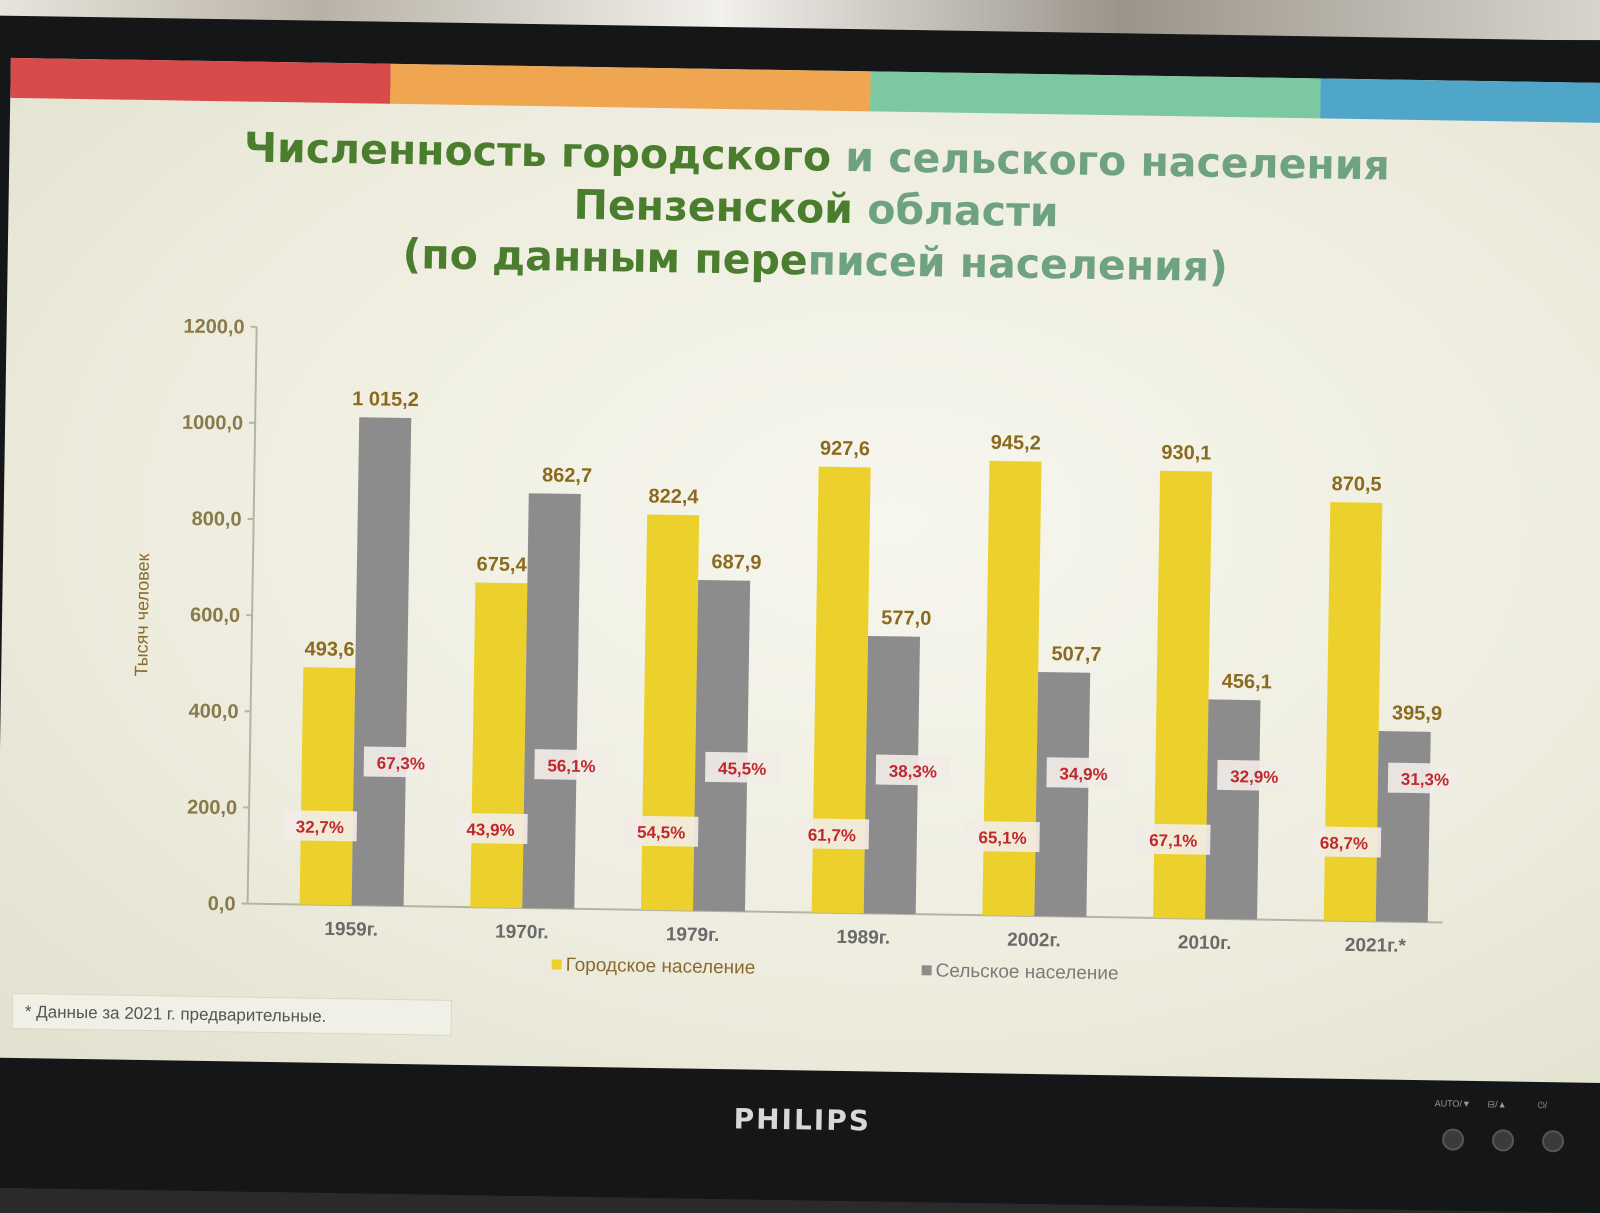 The height and width of the screenshot is (1213, 1600). I want to click on share-label-urban: 67,1%, so click(1173, 841).